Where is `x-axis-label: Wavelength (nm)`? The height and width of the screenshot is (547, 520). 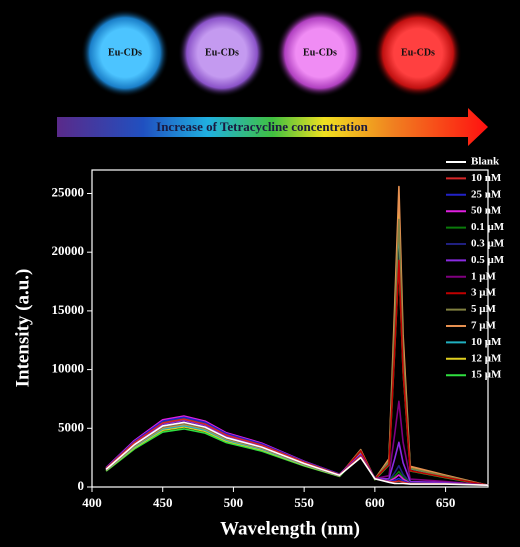
x-axis-label: Wavelength (nm) is located at coordinates (290, 528).